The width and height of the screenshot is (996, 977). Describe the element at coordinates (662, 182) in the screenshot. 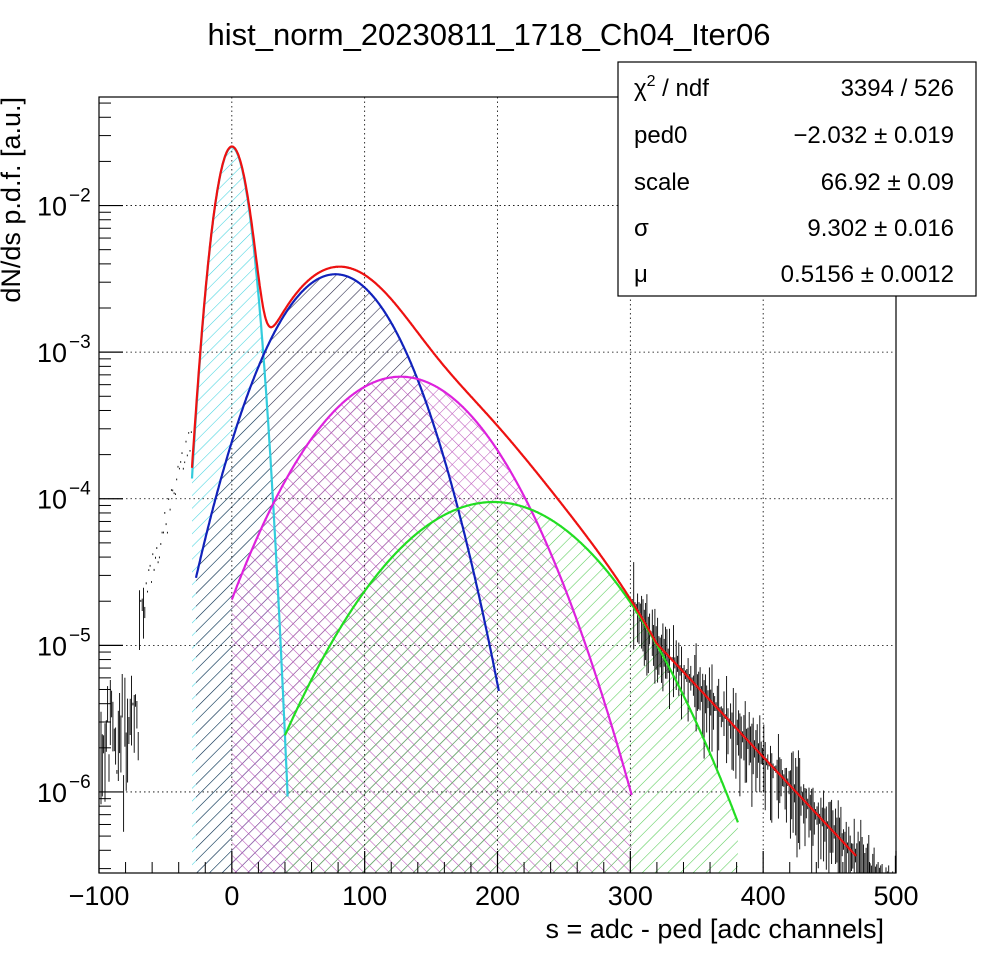

I see `stats-row-label: scale` at that location.